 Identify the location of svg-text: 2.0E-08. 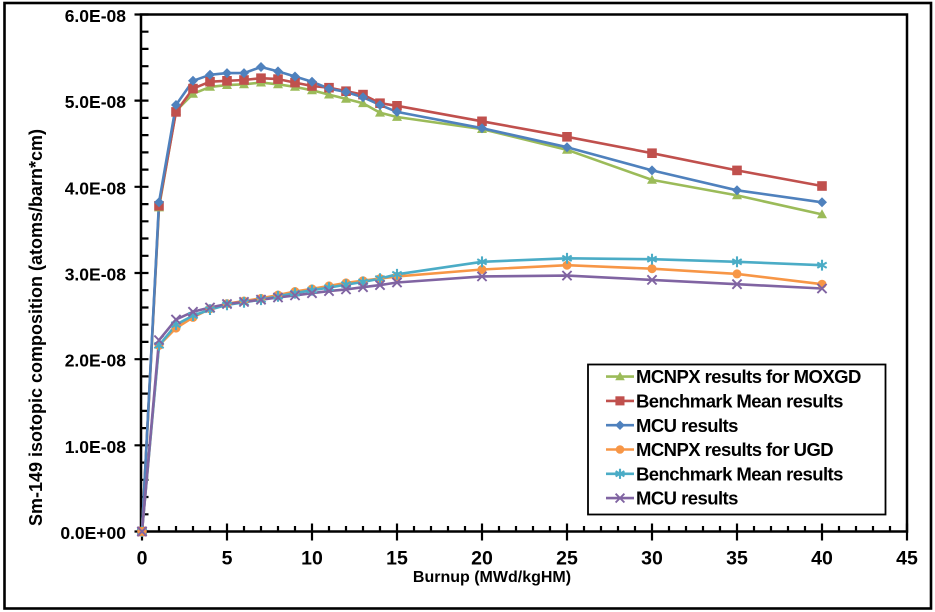
(96, 361).